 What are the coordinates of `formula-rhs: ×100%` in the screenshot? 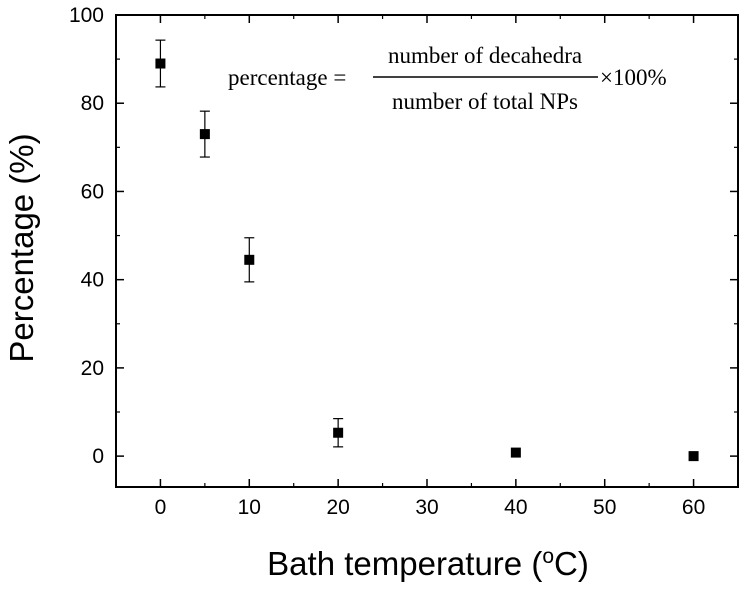 It's located at (633, 77).